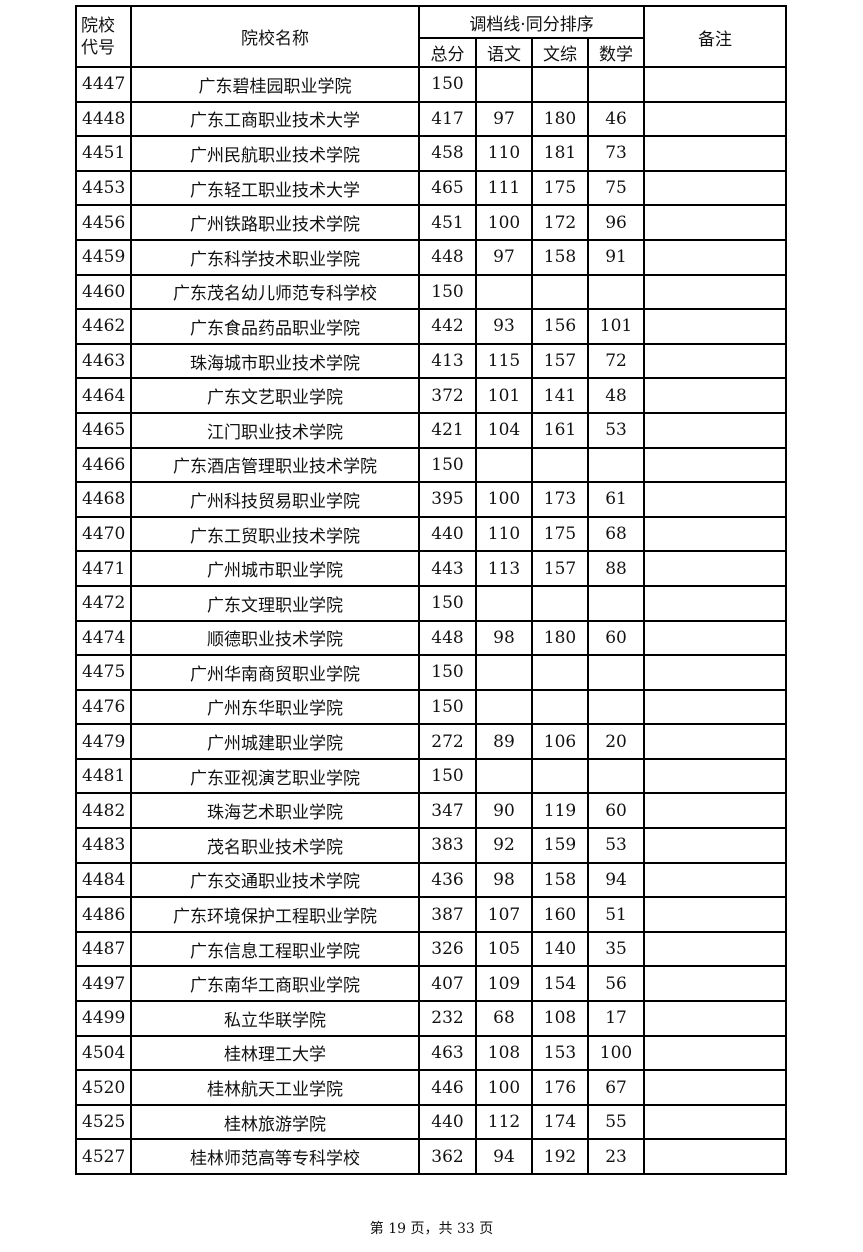 Image resolution: width=863 pixels, height=1252 pixels. Describe the element at coordinates (275, 776) in the screenshot. I see `school-name: 广东亚视演艺职业学院` at that location.